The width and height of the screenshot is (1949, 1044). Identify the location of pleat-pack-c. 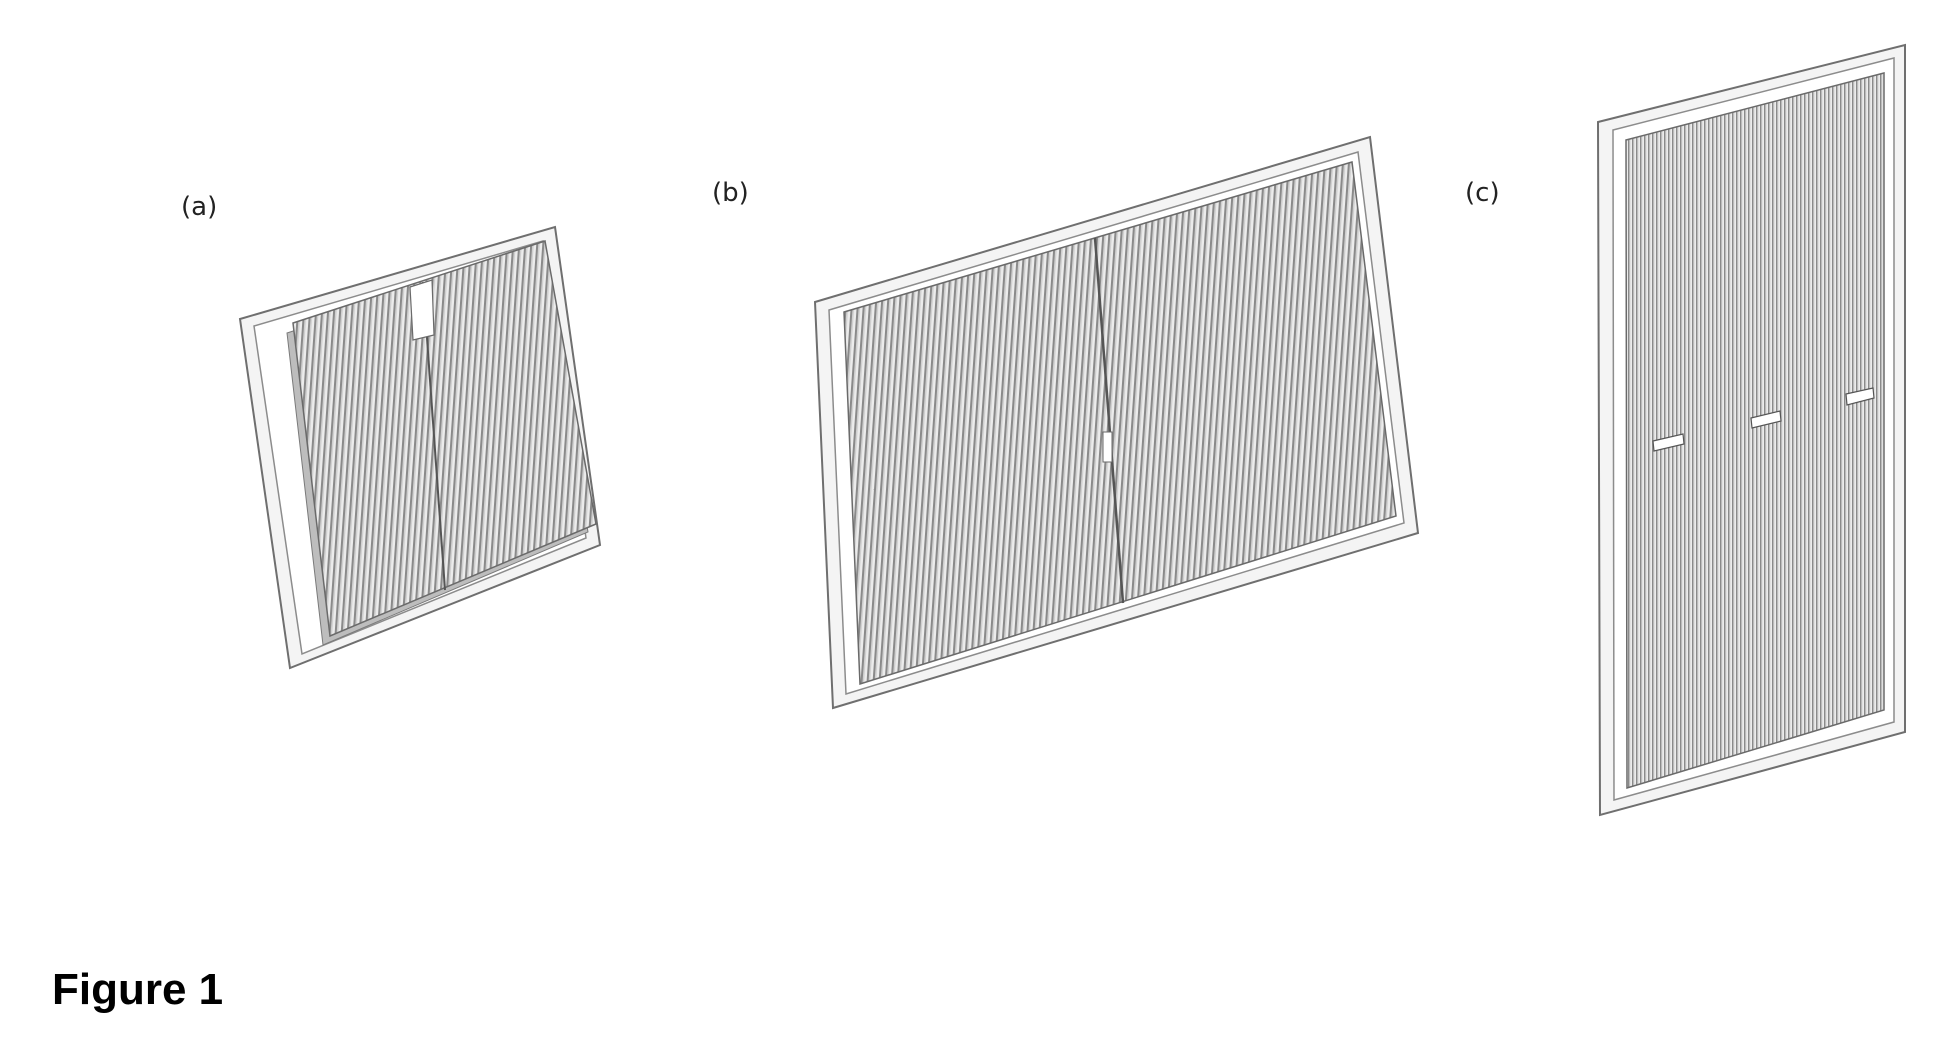
(1755, 430).